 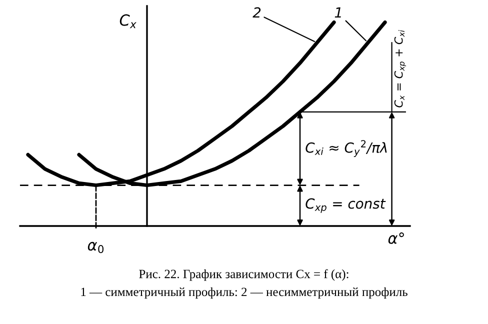 What do you see at coordinates (400, 69) in the screenshot?
I see `annotation: C$_{x}$ = C$_{xp}$ + C$_{xi}$` at bounding box center [400, 69].